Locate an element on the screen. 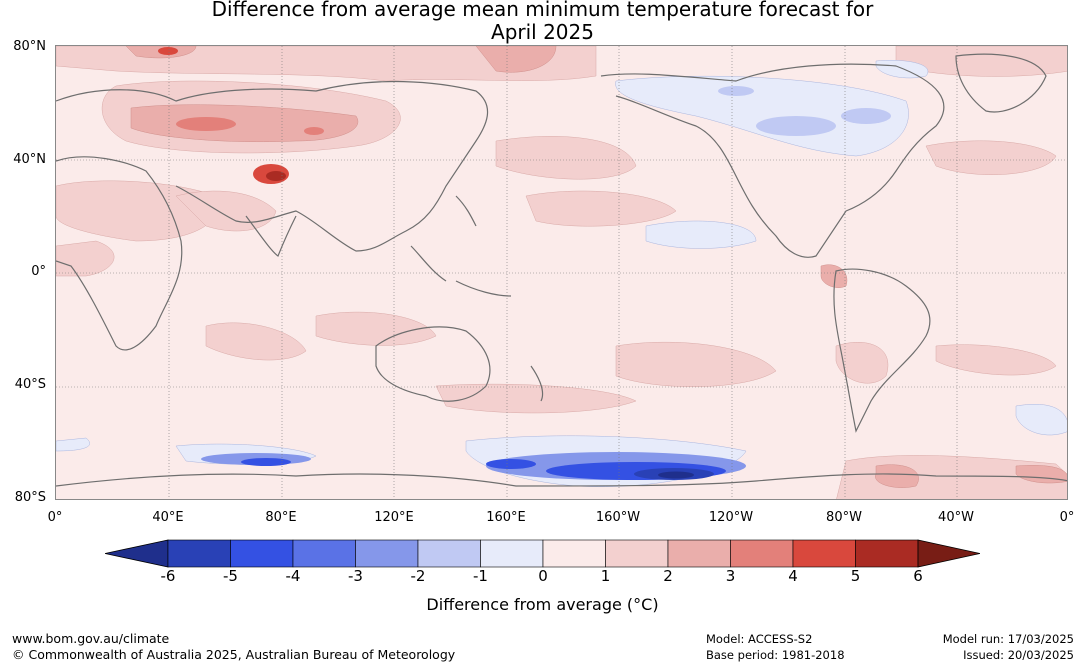  lon-label-160w: 160°W is located at coordinates (618, 517).